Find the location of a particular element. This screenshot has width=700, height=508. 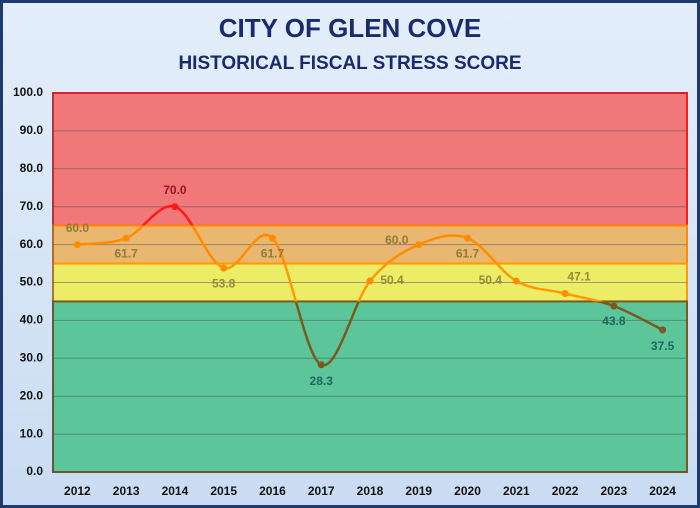

y-tick-label: 0.0 is located at coordinates (34, 471).